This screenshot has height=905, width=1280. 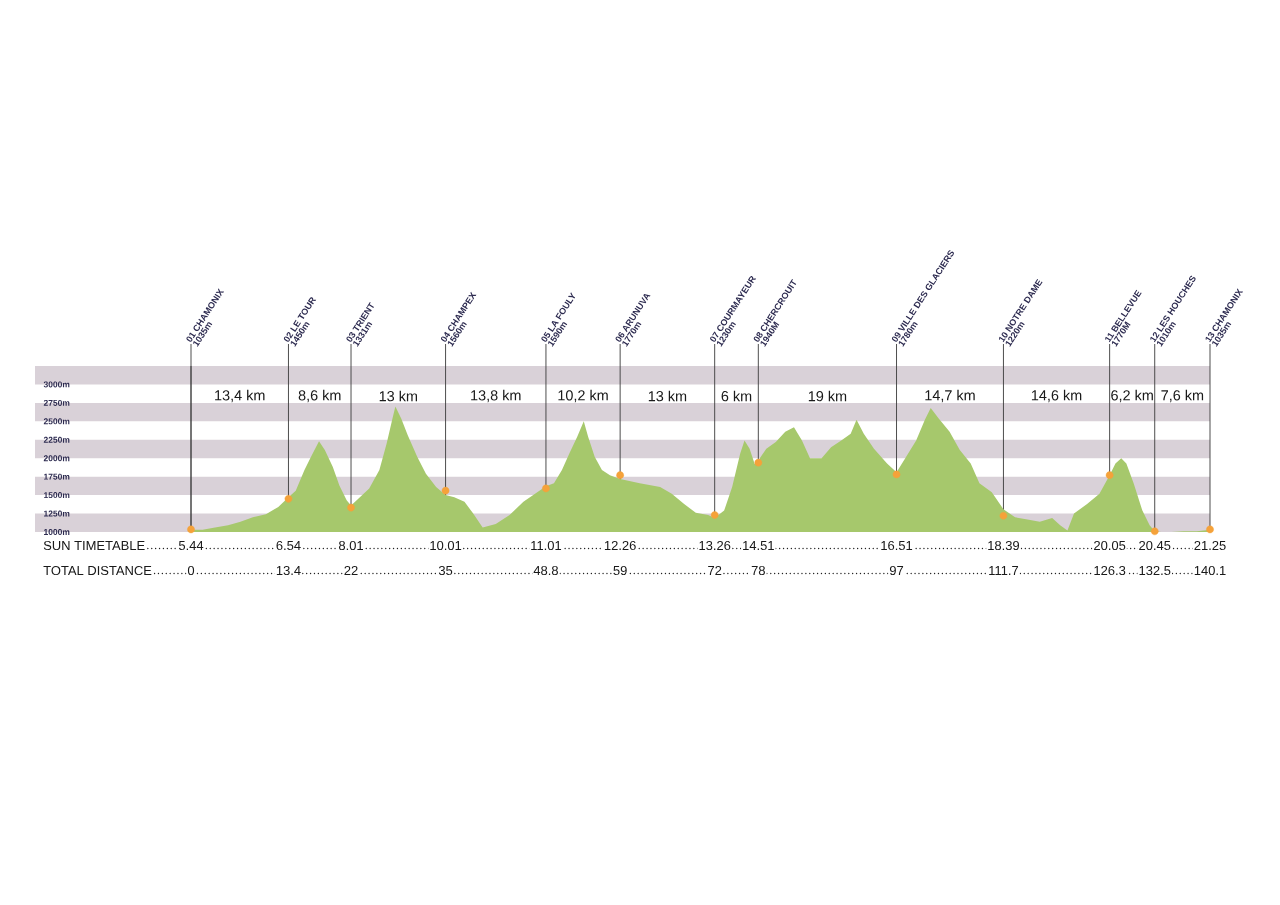 What do you see at coordinates (1210, 545) in the screenshot?
I see `text: 21.25` at bounding box center [1210, 545].